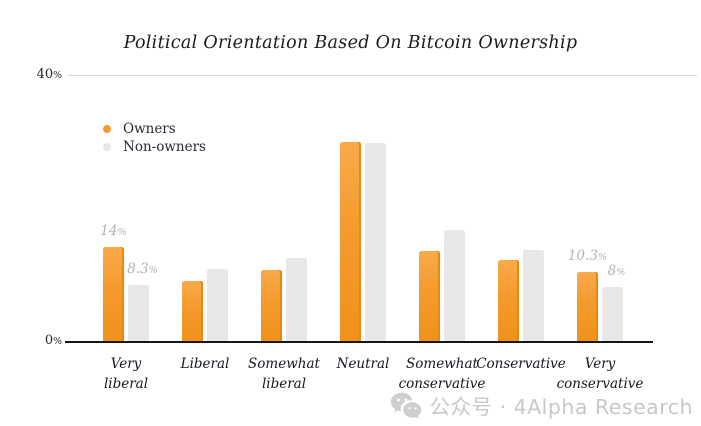 The height and width of the screenshot is (426, 701). What do you see at coordinates (375, 242) in the screenshot?
I see `bar-non-owners-neutral` at bounding box center [375, 242].